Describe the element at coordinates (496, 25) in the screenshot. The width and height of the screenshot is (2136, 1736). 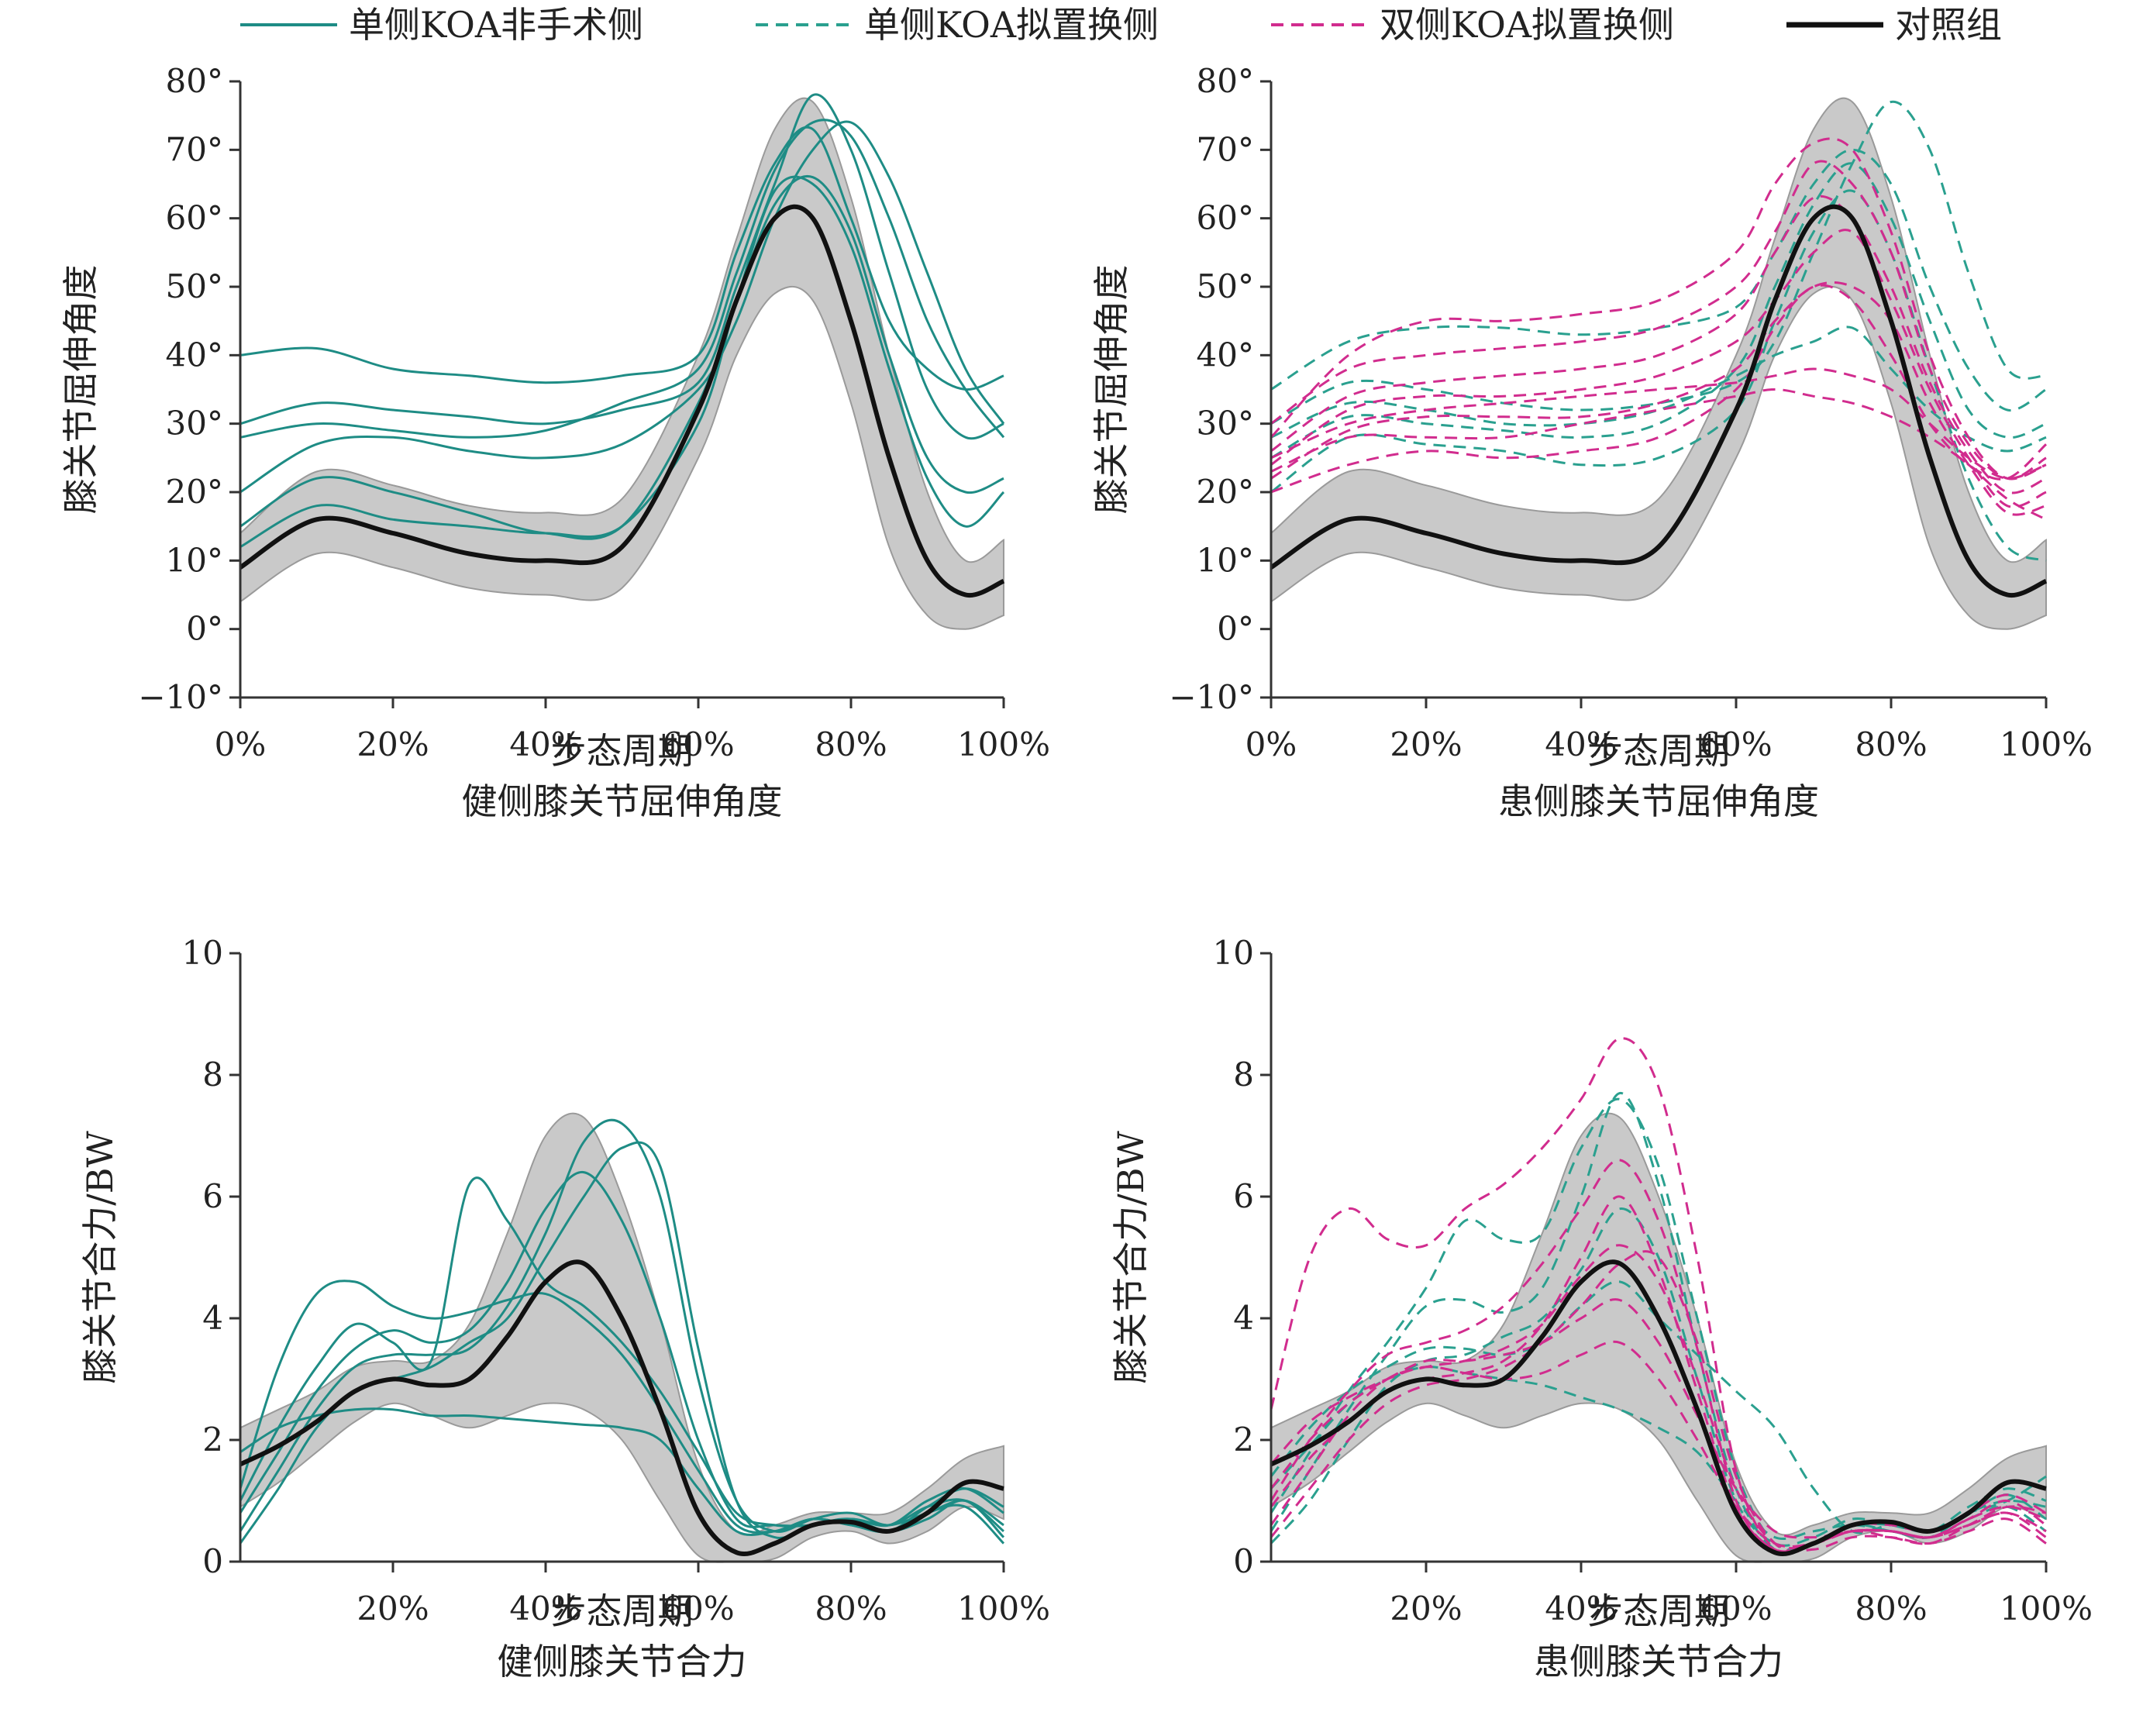
I see `legend-label: 单侧KOA非手术侧` at that location.